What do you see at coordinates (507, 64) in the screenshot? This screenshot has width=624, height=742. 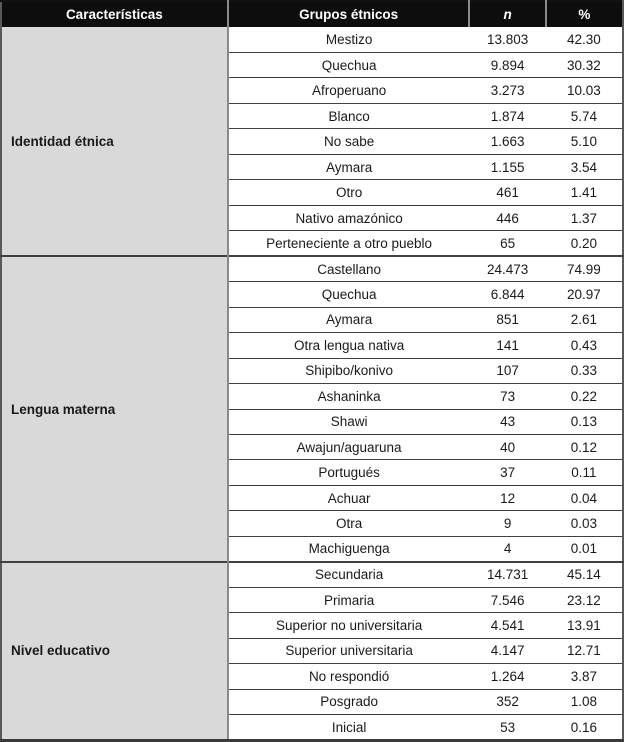 I see `n-cell: 9.894` at bounding box center [507, 64].